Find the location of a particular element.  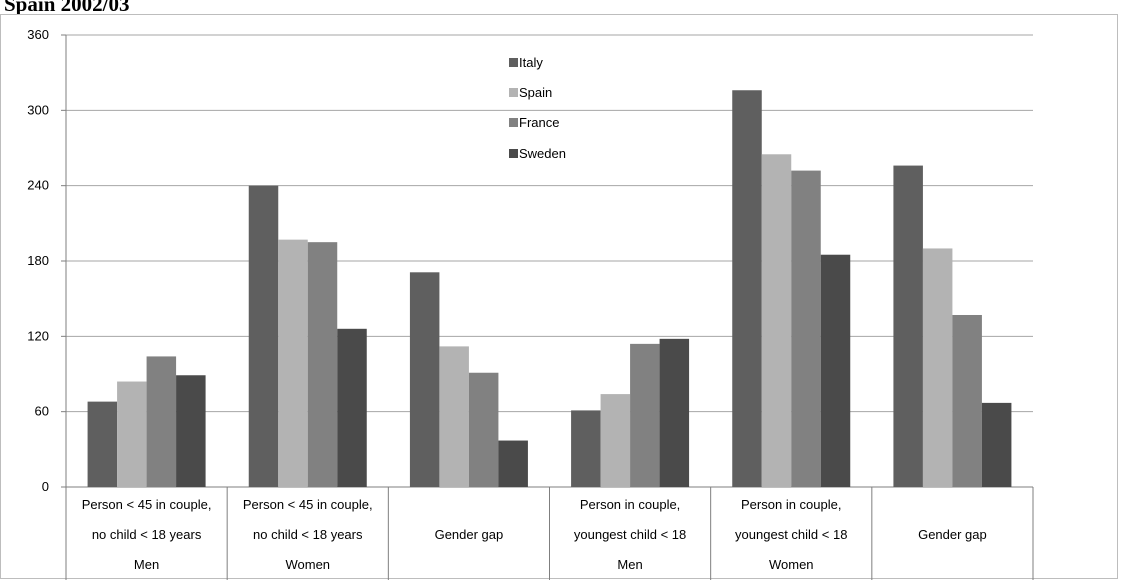

y-tick-label: 180 is located at coordinates (38, 260).